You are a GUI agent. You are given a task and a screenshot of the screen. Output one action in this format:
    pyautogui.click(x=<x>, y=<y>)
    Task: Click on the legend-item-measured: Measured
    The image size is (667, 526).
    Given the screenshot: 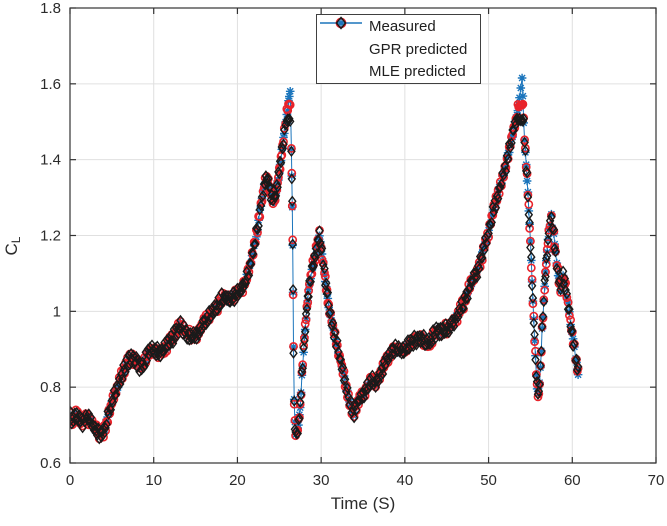 What is the action you would take?
    pyautogui.click(x=398, y=27)
    